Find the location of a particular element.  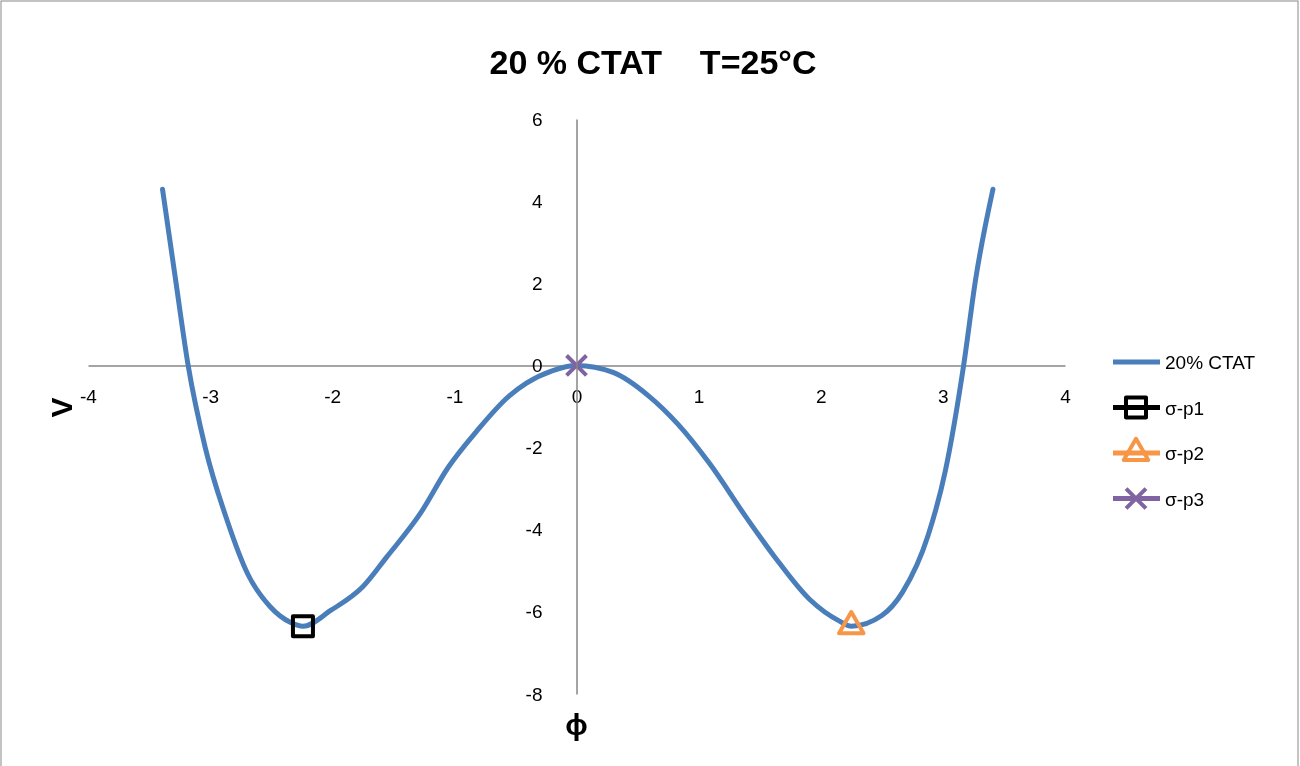

y-tick-label: 2 is located at coordinates (537, 283).